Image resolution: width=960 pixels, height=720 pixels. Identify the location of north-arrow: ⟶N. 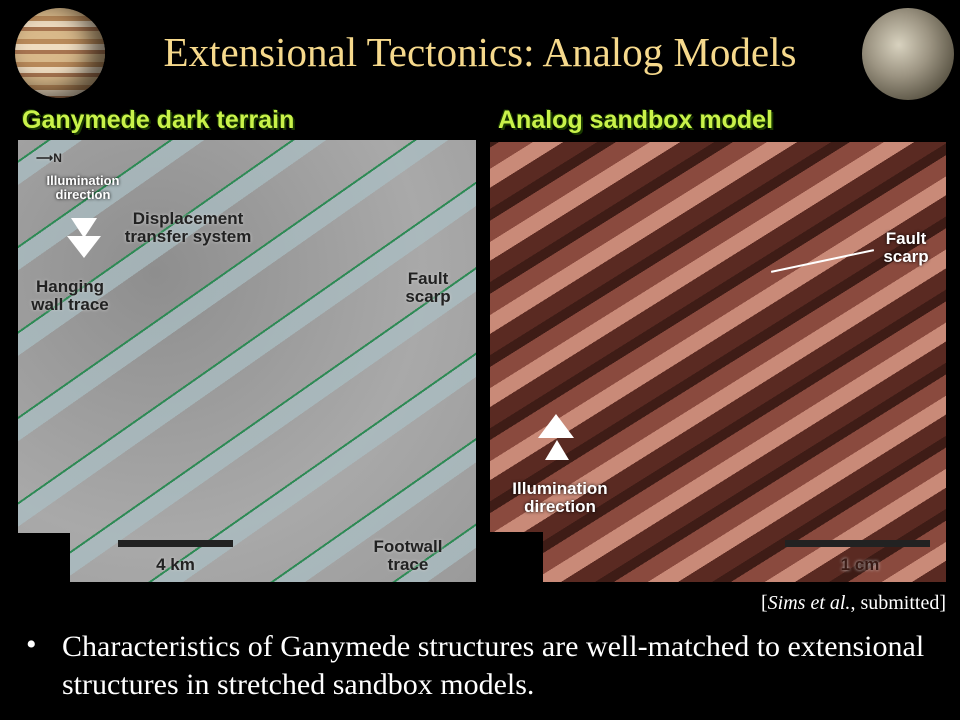
(49, 158).